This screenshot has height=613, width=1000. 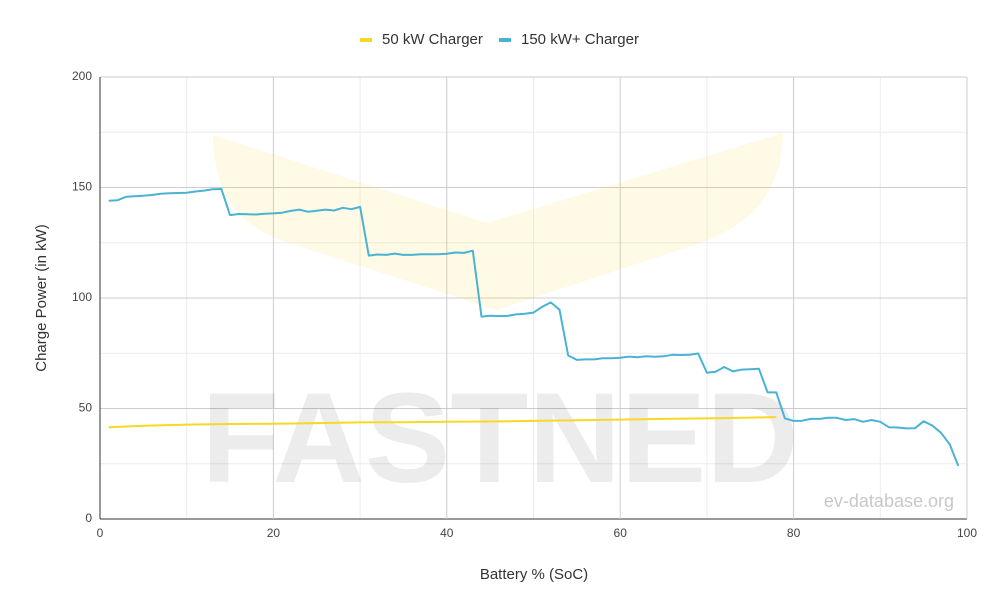 What do you see at coordinates (82, 187) in the screenshot?
I see `y-tick-label: 150` at bounding box center [82, 187].